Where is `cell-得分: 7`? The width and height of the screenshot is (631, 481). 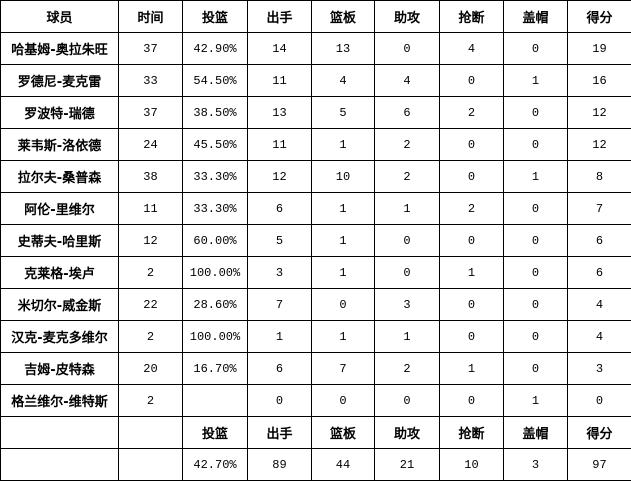
cell-得分: 7 is located at coordinates (599, 208).